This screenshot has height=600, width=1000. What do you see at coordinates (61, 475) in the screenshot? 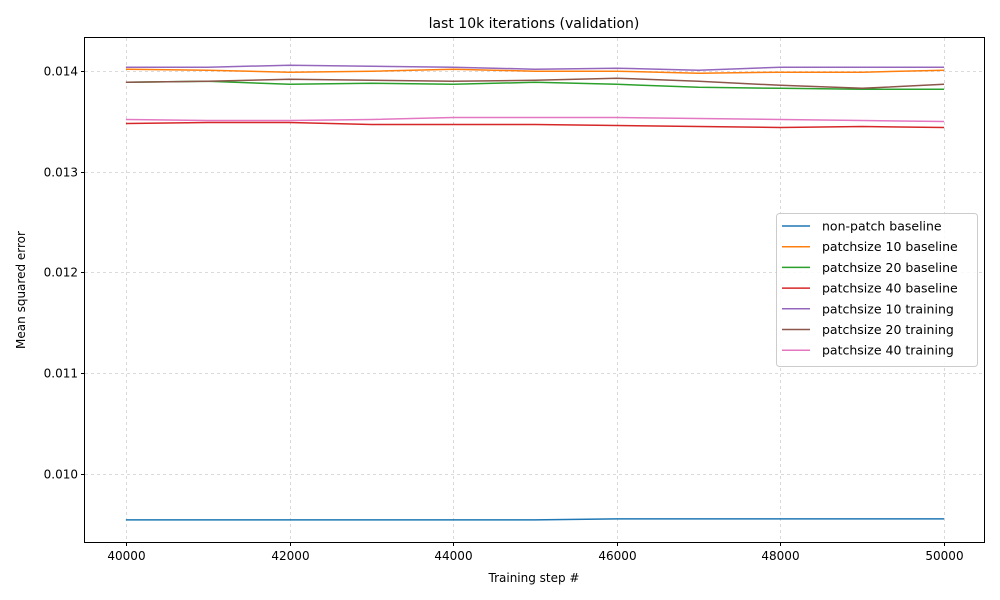
I see `y-tick-label: 0.010` at bounding box center [61, 475].